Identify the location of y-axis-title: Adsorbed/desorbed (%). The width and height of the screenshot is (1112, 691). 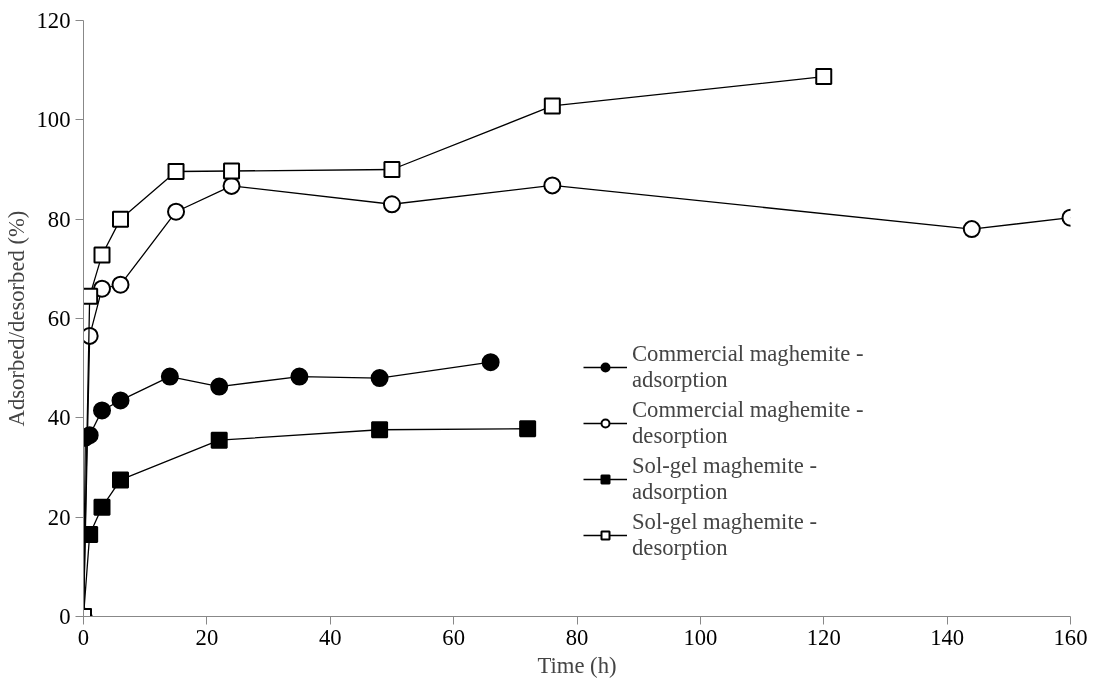
(16, 318).